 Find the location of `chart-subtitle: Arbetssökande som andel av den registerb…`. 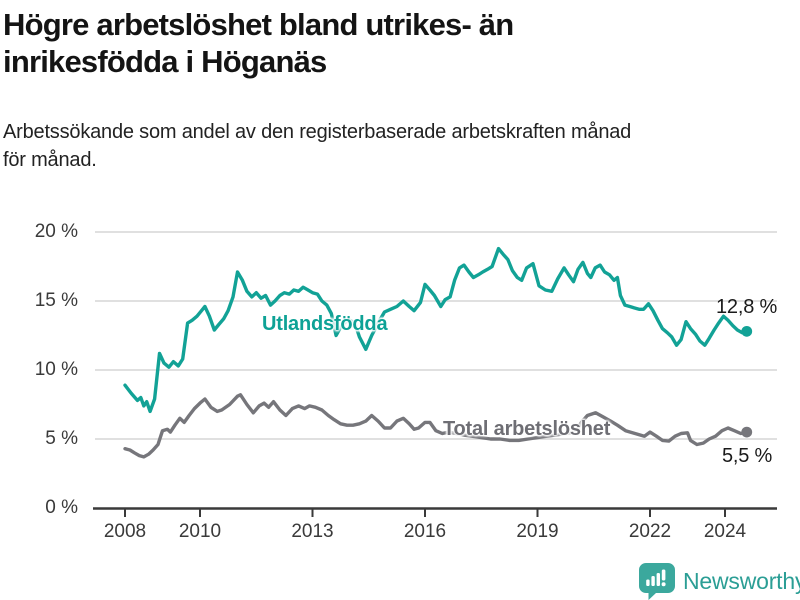

chart-subtitle: Arbetssökande som andel av den registerb… is located at coordinates (388, 146).